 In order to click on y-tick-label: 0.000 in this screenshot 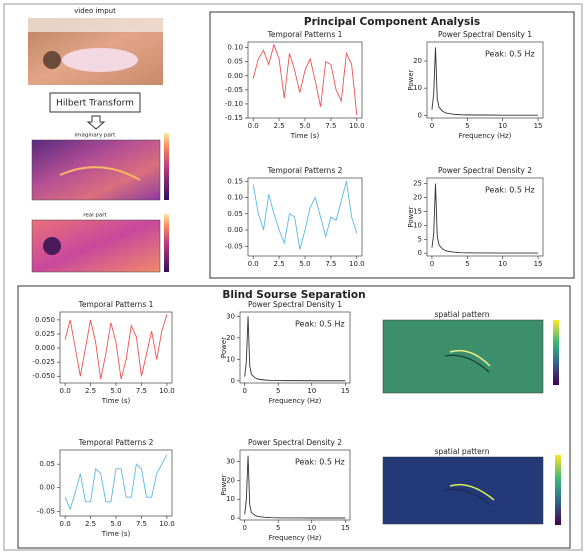, I will do `click(45, 348)`.